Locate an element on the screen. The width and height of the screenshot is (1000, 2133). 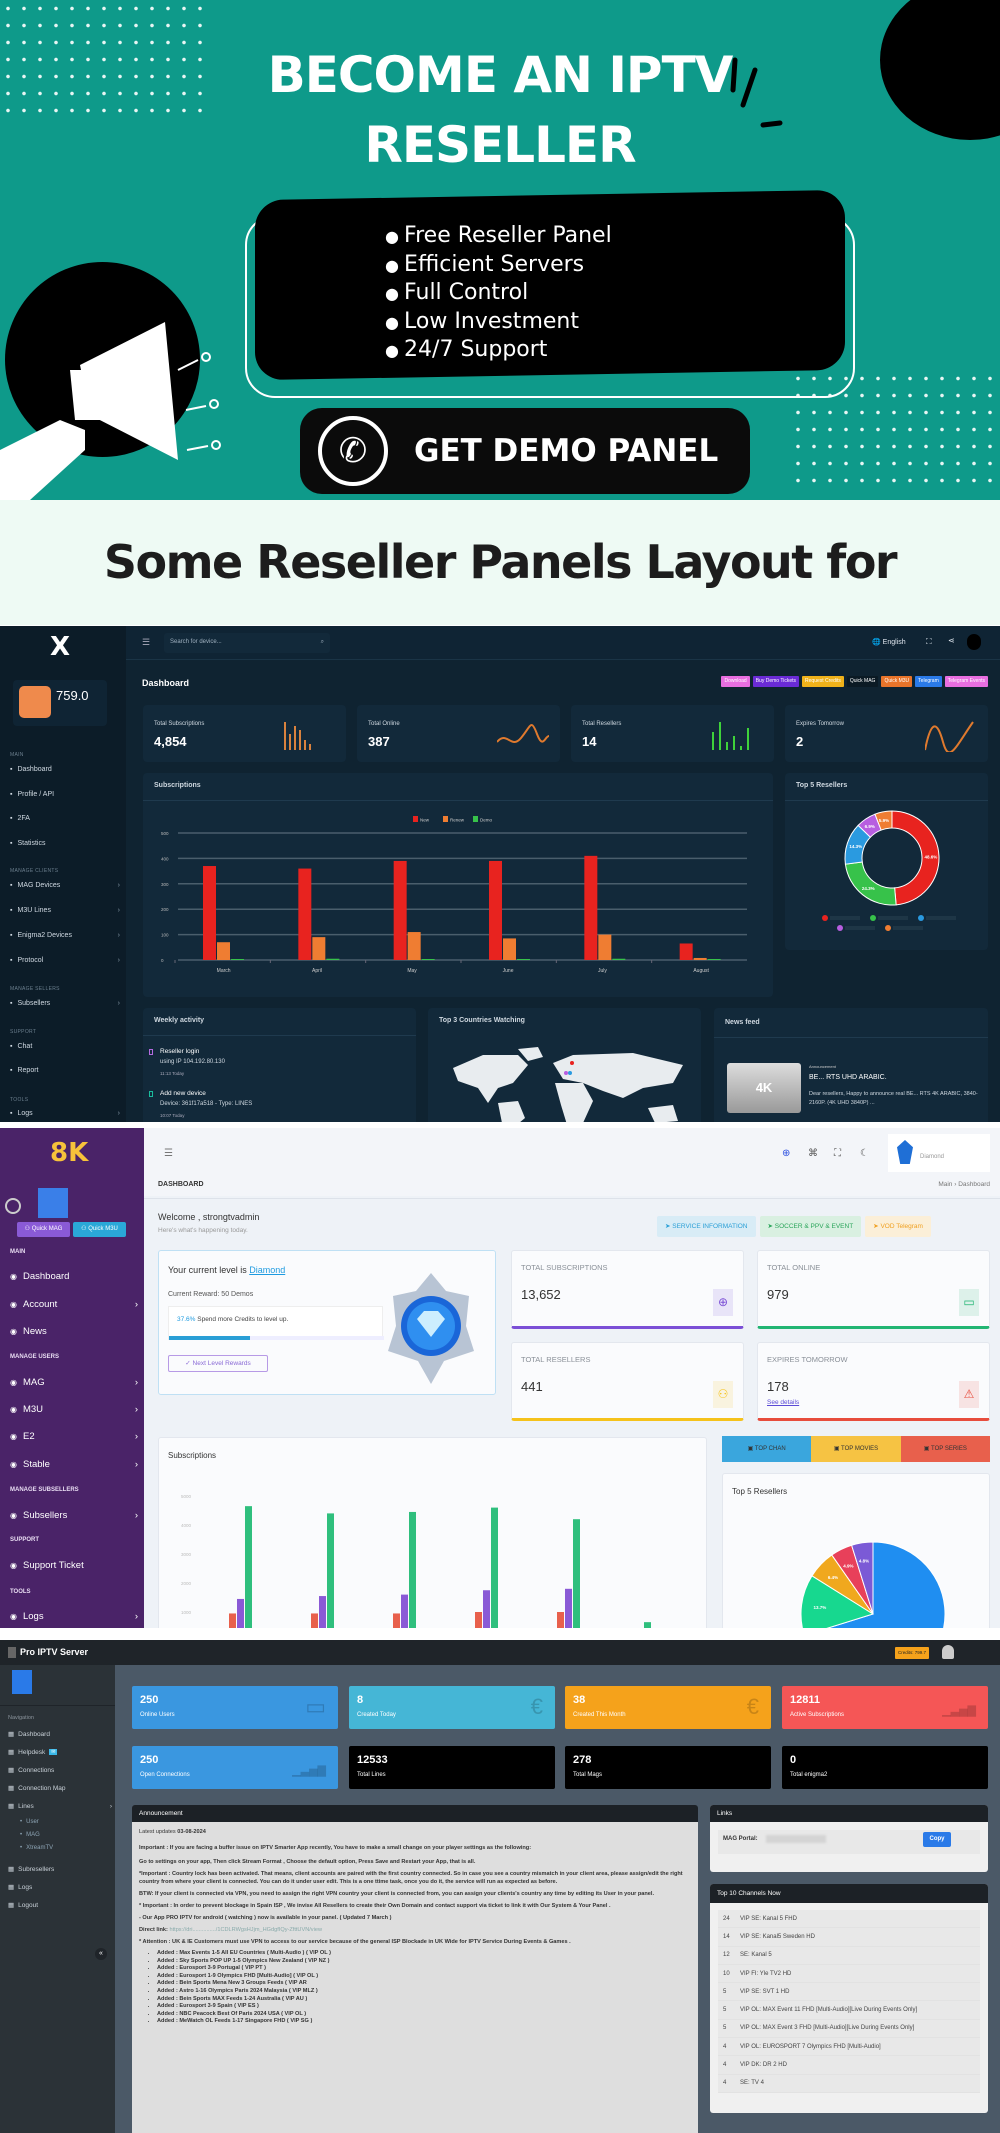
quick-m3u-button: ⚇ Quick M3U is located at coordinates (99, 1229).